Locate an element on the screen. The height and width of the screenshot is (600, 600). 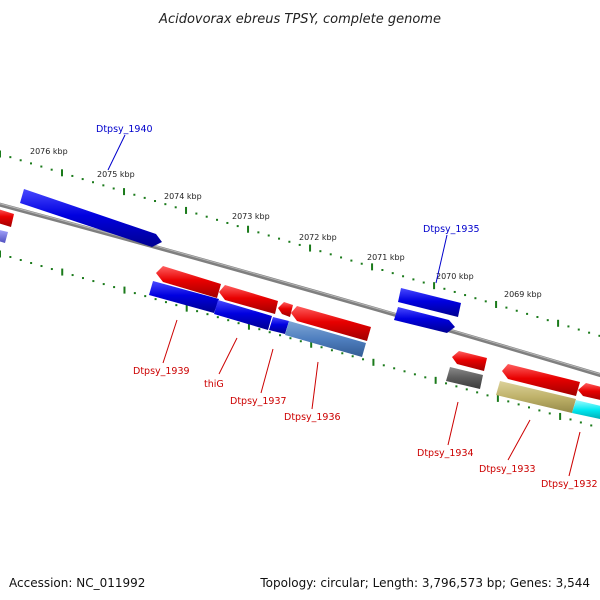
gene-thig-lower is located at coordinates (243, 315).